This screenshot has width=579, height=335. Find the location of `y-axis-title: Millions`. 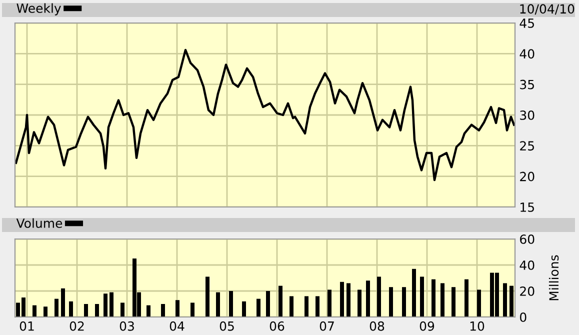

y-axis-title: Millions is located at coordinates (553, 277).